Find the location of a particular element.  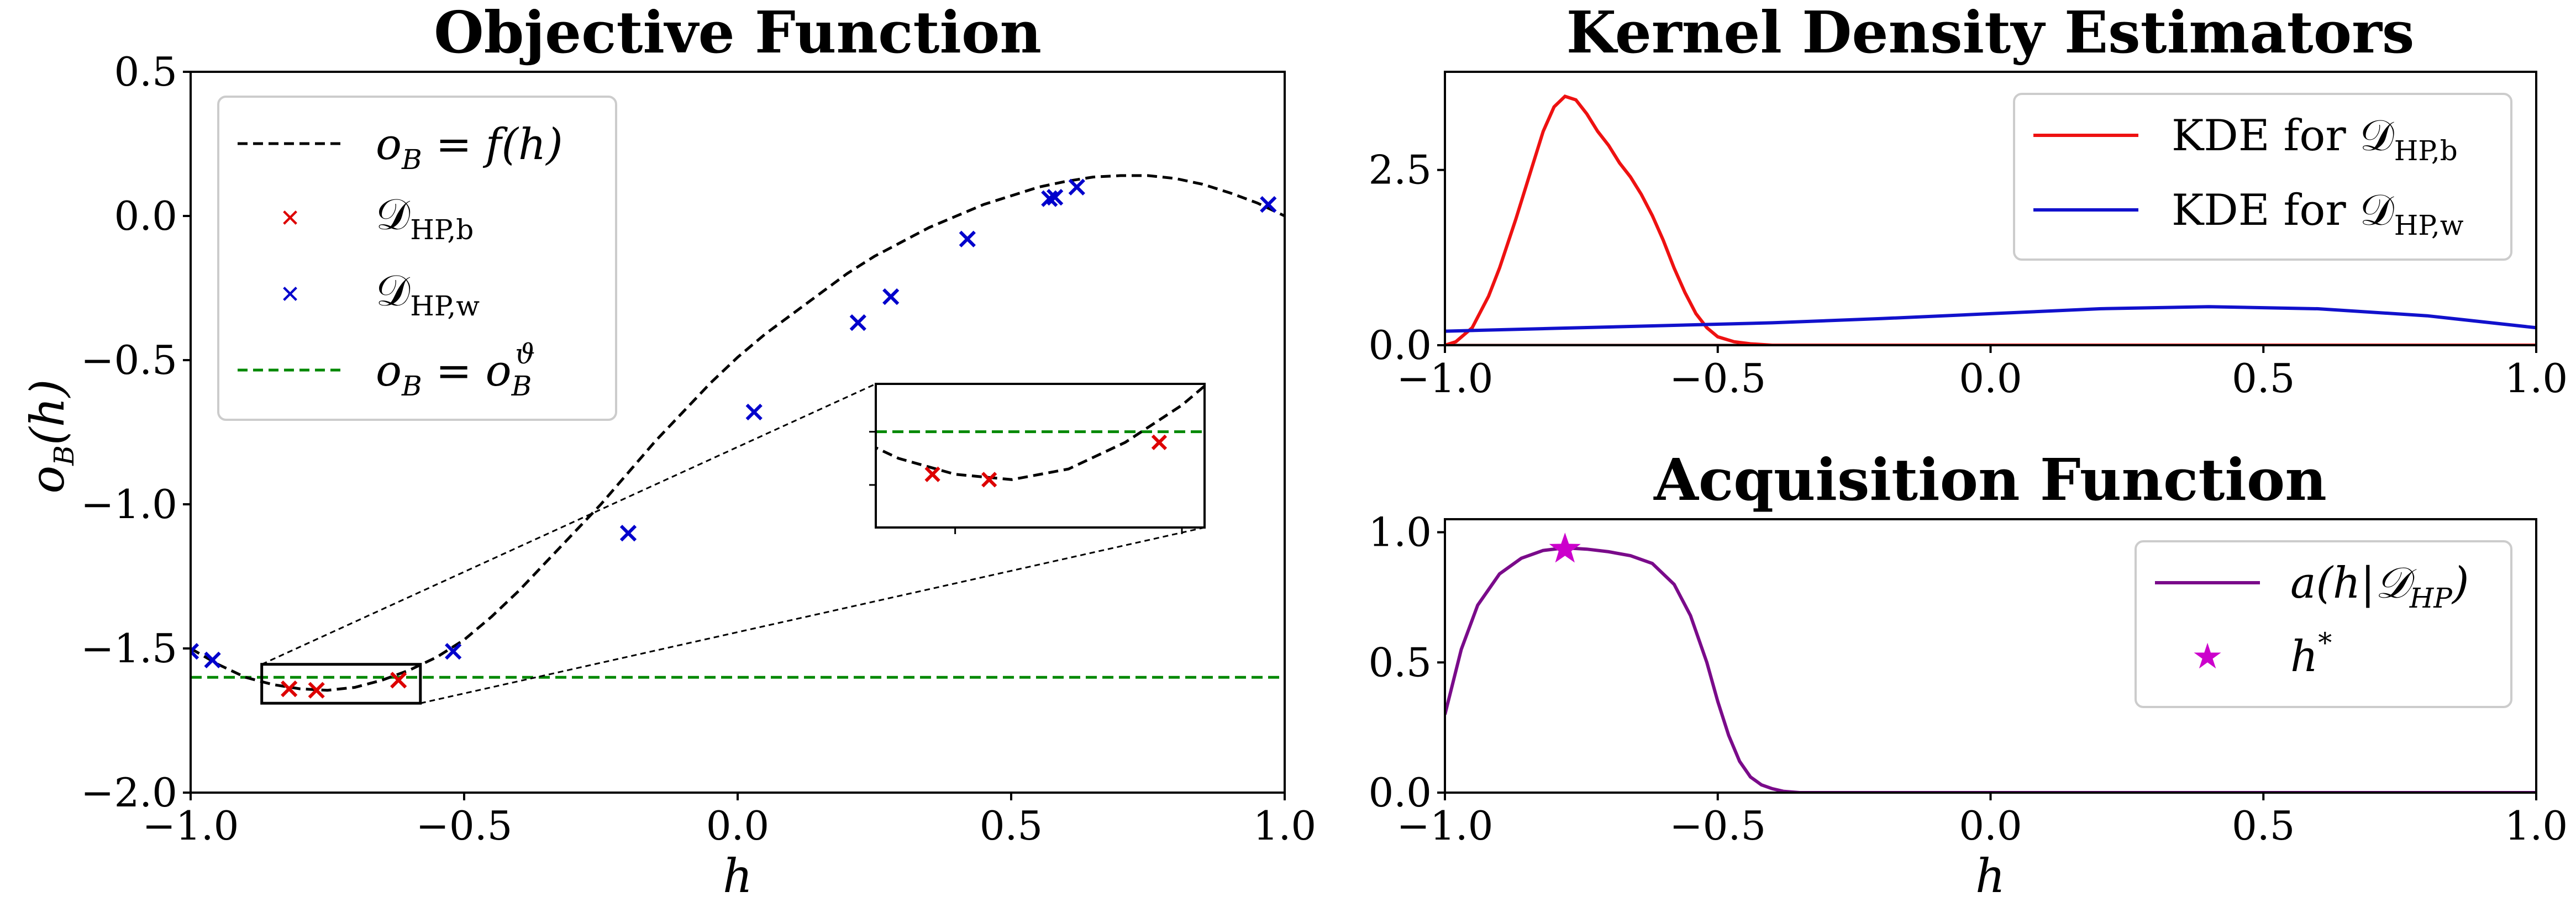

acquisition-title: Acquisition Function is located at coordinates (1990, 480).